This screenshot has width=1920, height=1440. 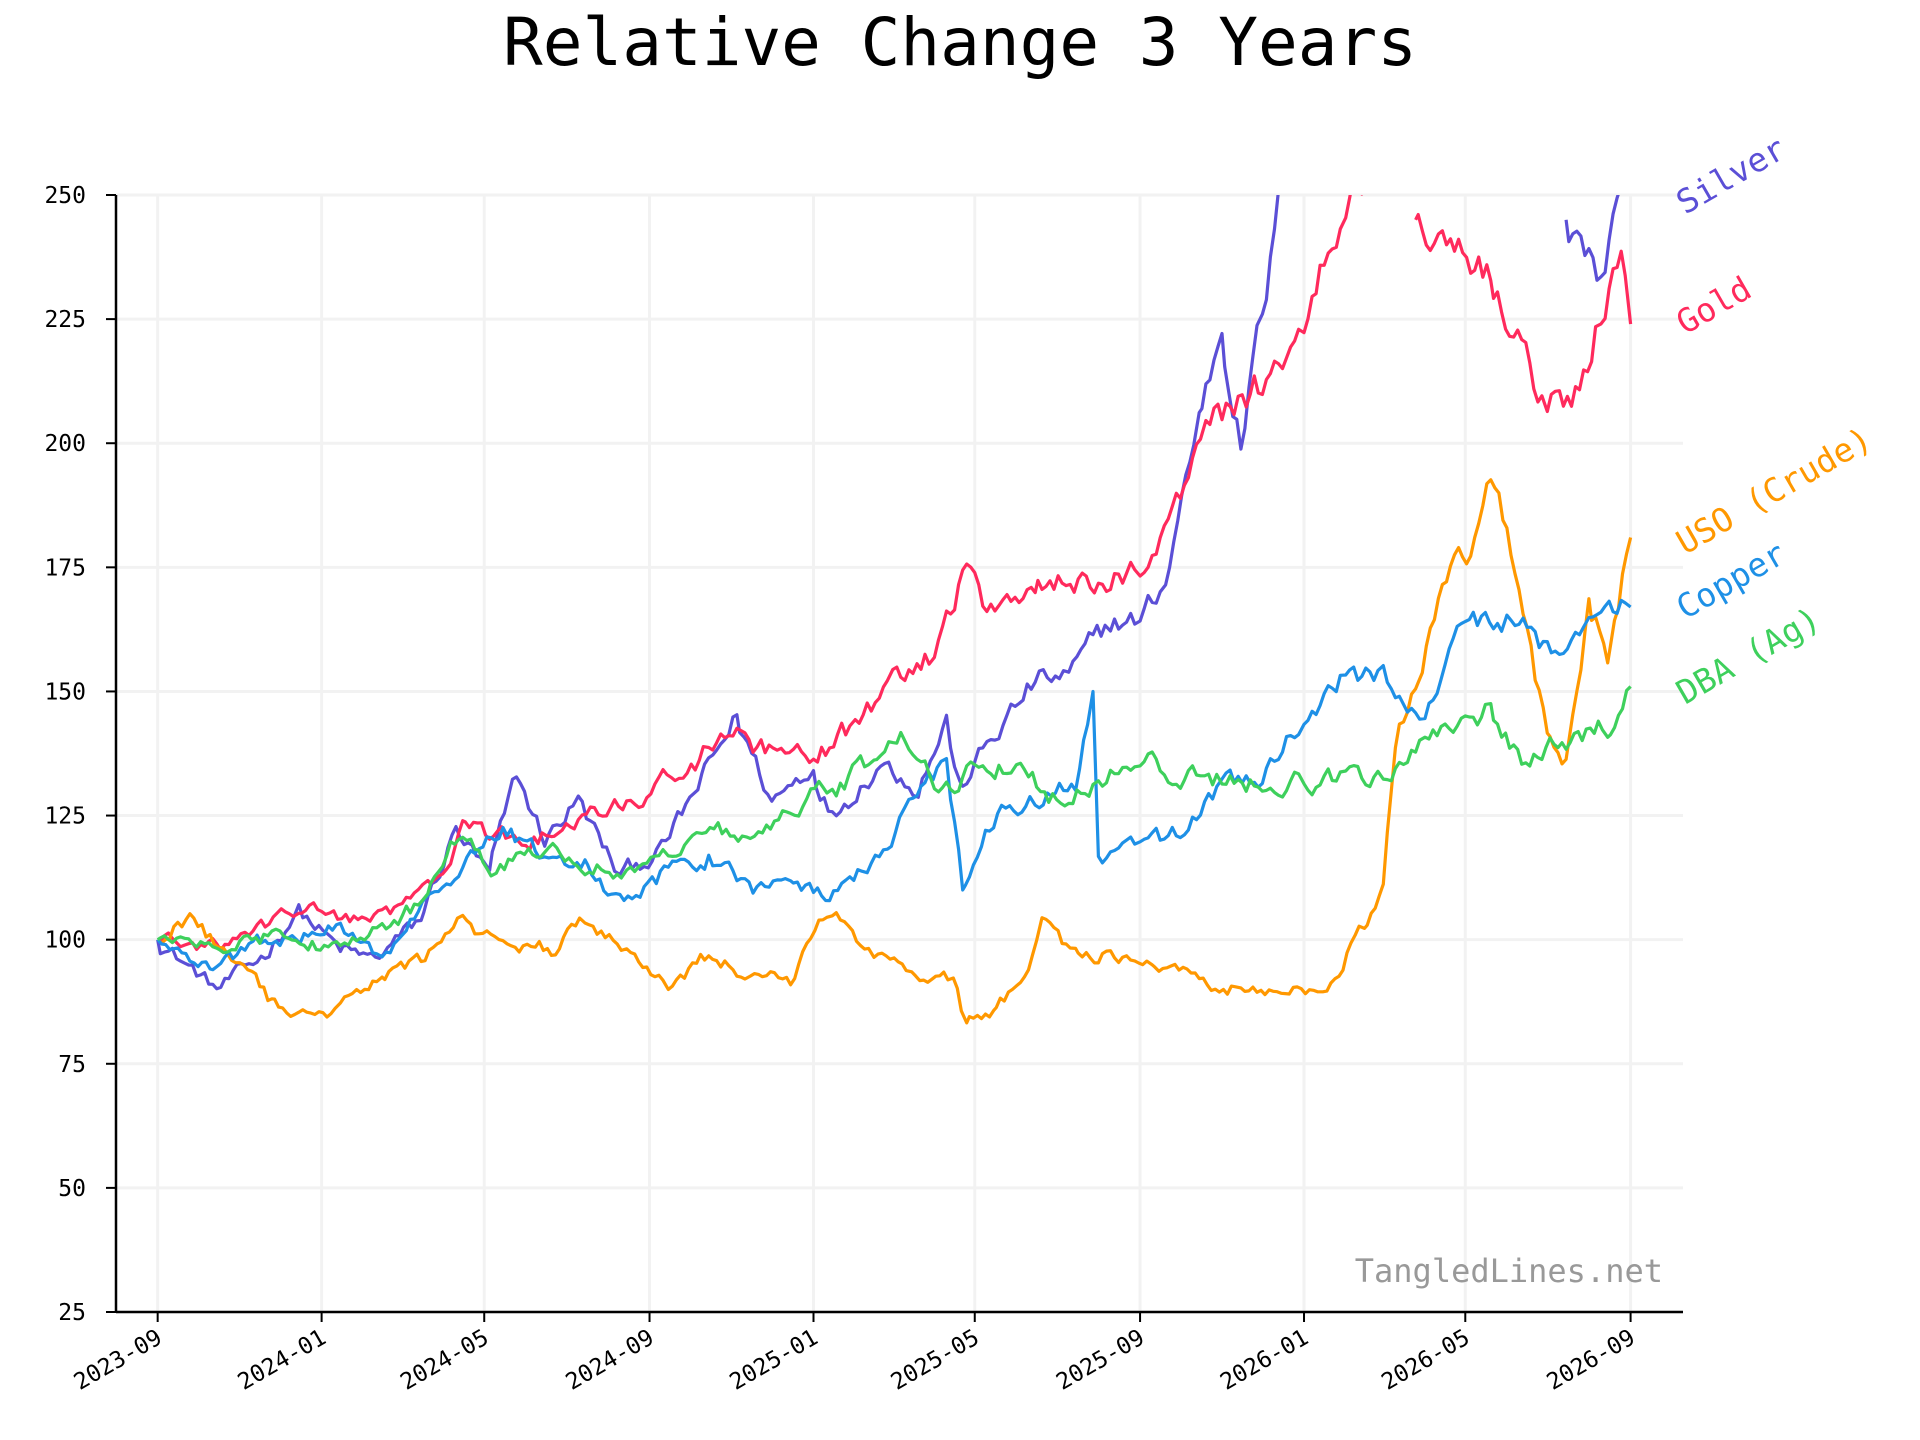 What do you see at coordinates (118, 1360) in the screenshot?
I see `x-tick-label: 2023-09` at bounding box center [118, 1360].